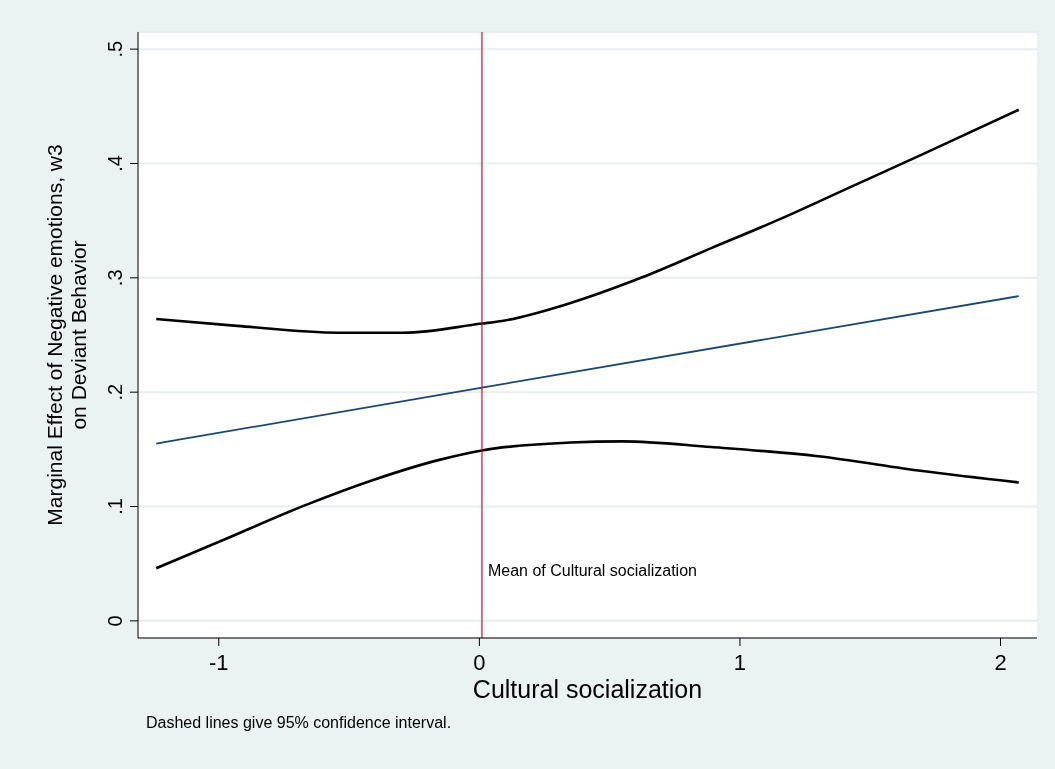 The image size is (1055, 769). Describe the element at coordinates (592, 570) in the screenshot. I see `ref-line-label: Mean of Cultural socialization` at that location.